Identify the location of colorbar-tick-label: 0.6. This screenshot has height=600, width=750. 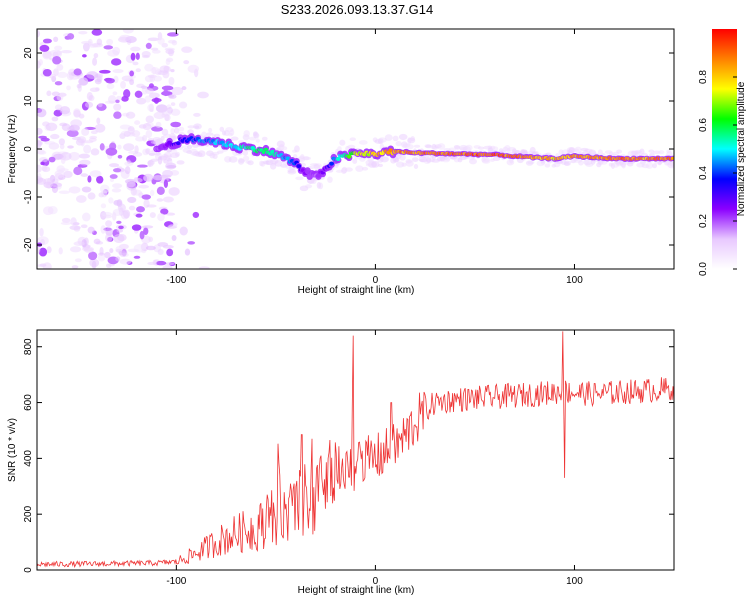
(703, 125).